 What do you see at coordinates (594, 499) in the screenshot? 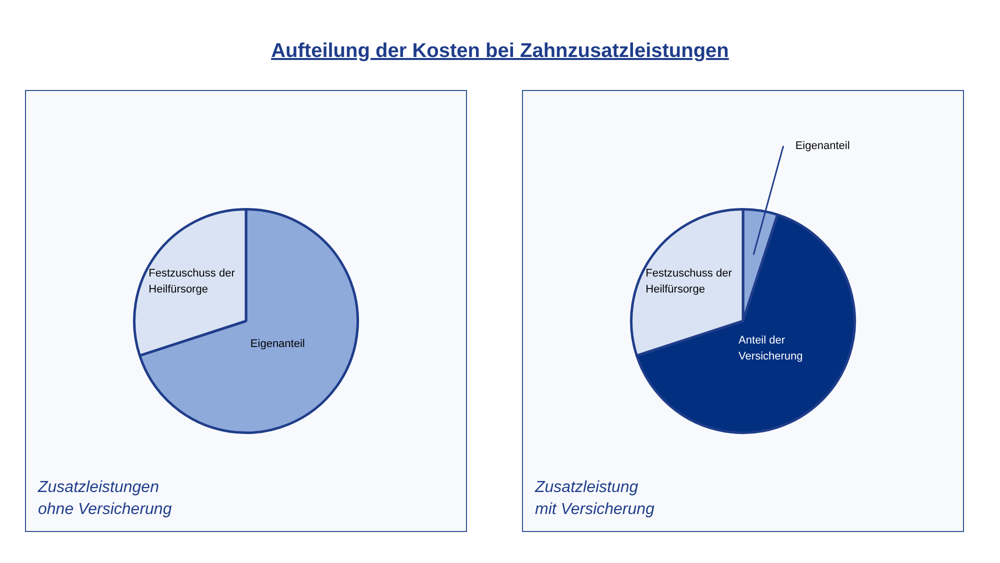
I see `text: Zusatzleistung mit Versicherung` at bounding box center [594, 499].